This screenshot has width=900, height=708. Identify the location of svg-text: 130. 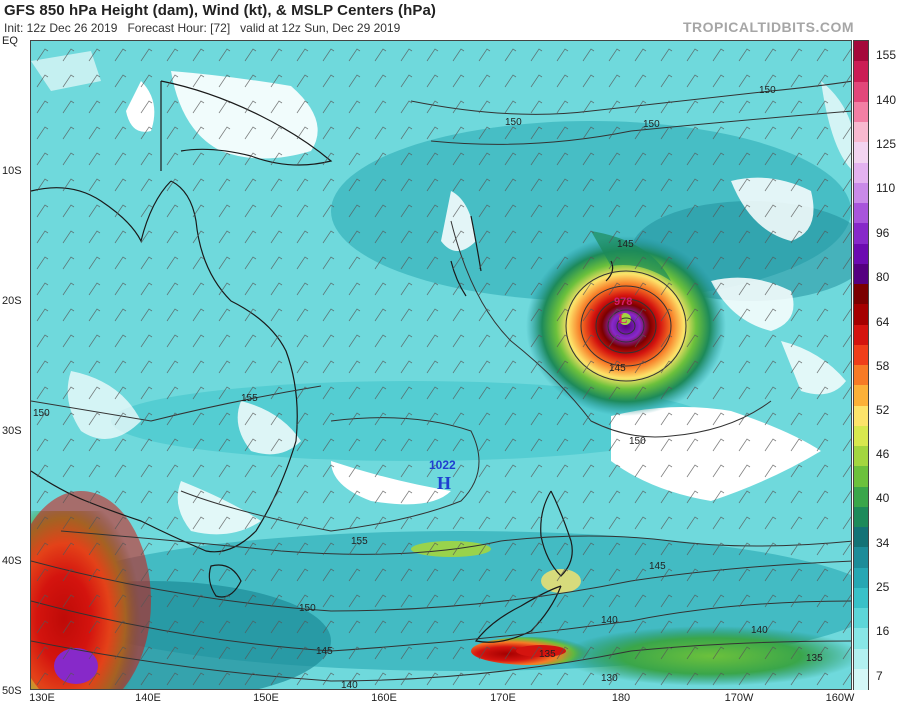
(609, 678).